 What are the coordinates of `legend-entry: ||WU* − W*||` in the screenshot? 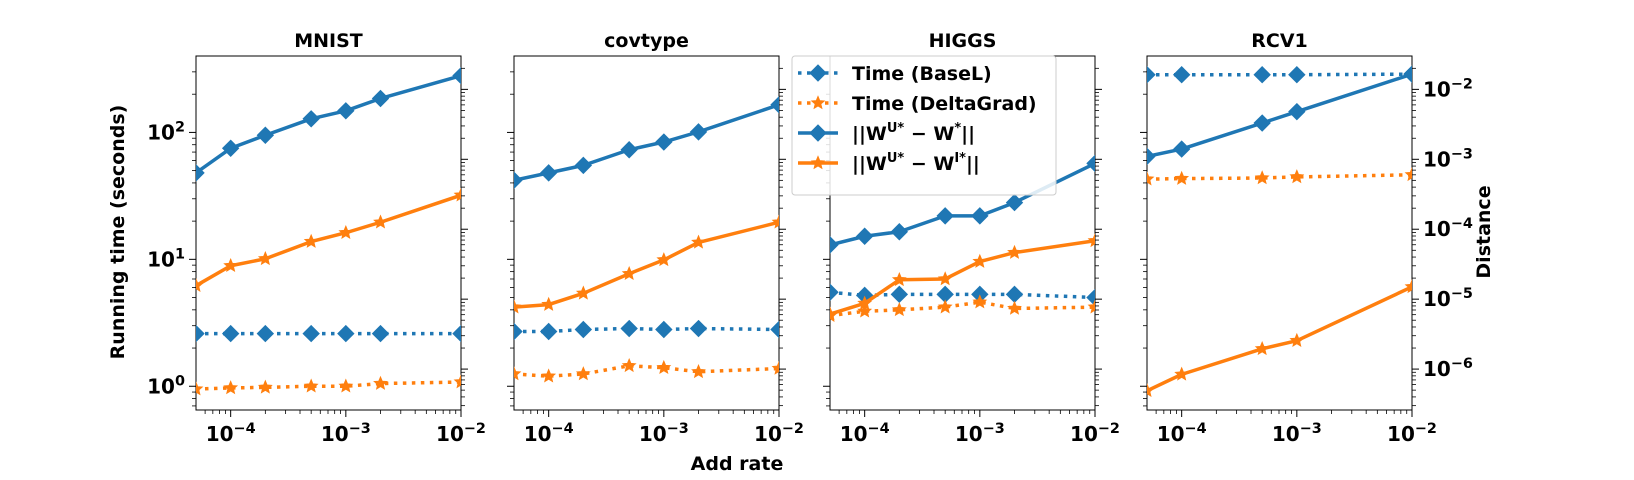 It's located at (886, 133).